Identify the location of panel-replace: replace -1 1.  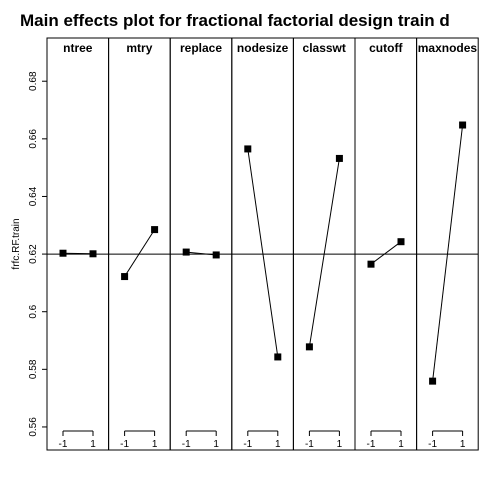
(201, 244).